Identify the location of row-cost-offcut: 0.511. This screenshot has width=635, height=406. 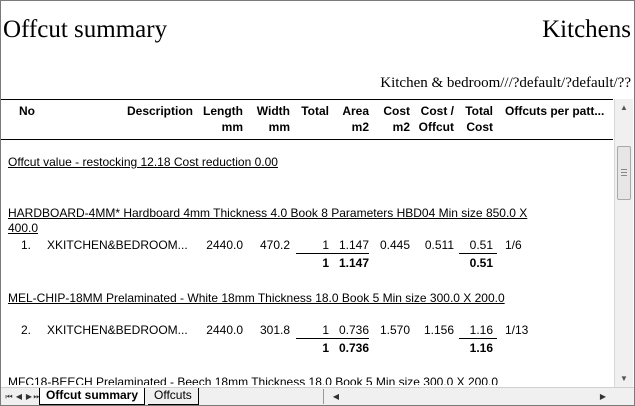
(439, 245).